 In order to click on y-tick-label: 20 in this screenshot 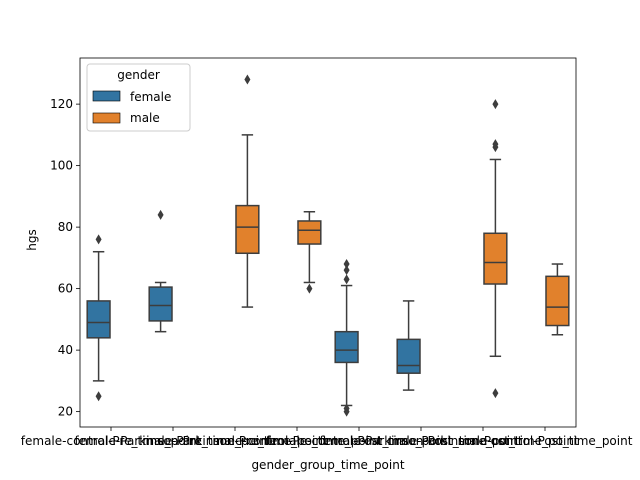, I will do `click(65, 412)`.